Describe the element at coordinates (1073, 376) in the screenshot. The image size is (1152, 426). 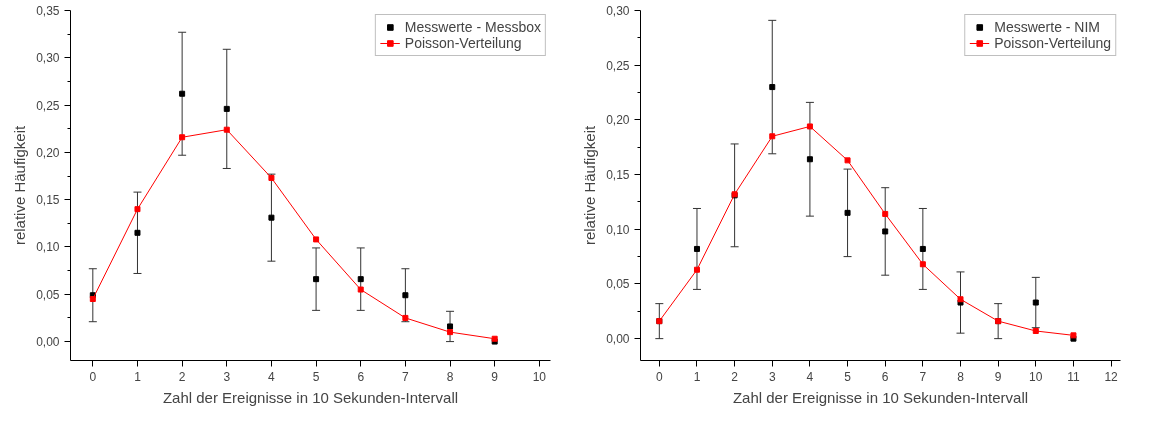
I see `x-tick-label: 11` at that location.